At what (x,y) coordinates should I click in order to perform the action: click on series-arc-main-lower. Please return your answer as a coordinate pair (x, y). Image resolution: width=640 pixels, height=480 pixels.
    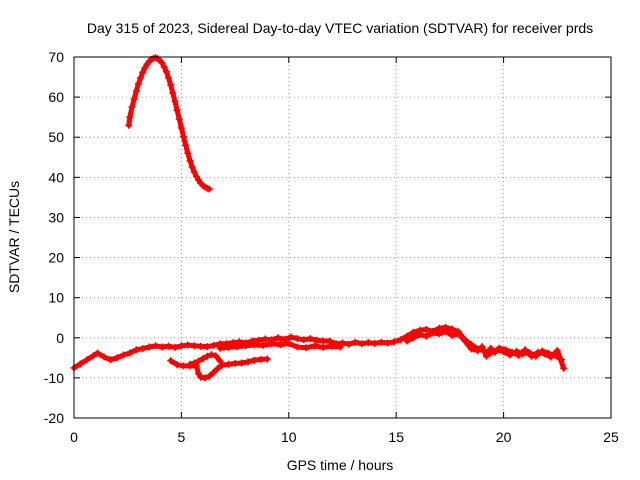
    Looking at the image, I should click on (280, 345).